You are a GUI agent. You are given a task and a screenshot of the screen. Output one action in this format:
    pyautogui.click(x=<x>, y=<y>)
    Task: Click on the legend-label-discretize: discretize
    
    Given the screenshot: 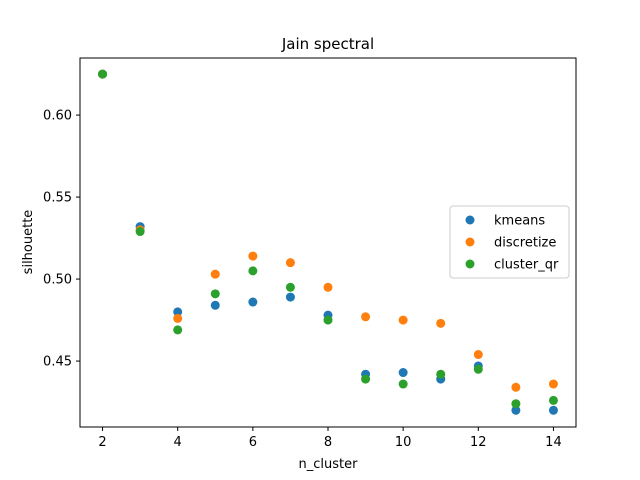 What is the action you would take?
    pyautogui.click(x=525, y=243)
    